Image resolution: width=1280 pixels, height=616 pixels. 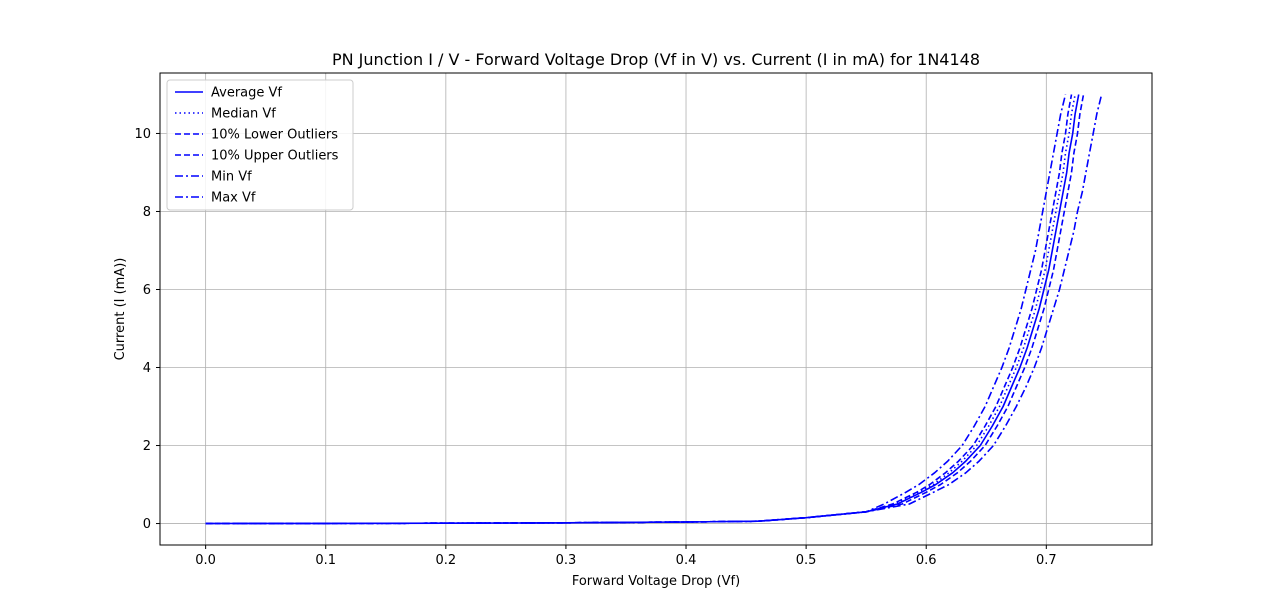 I want to click on x-tick-label: 0.0, so click(x=205, y=560).